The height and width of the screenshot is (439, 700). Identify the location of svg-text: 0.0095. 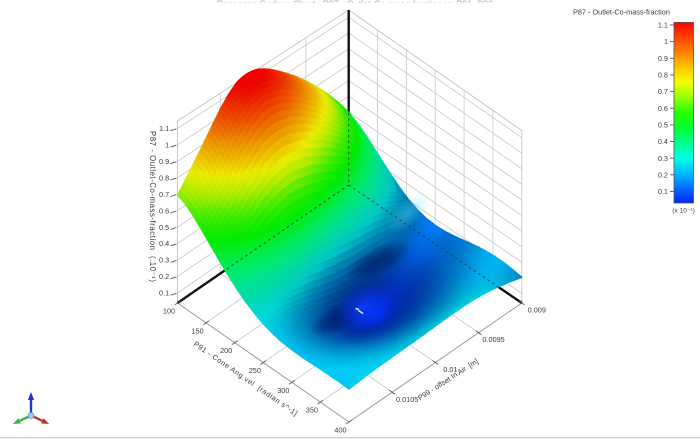
(493, 339).